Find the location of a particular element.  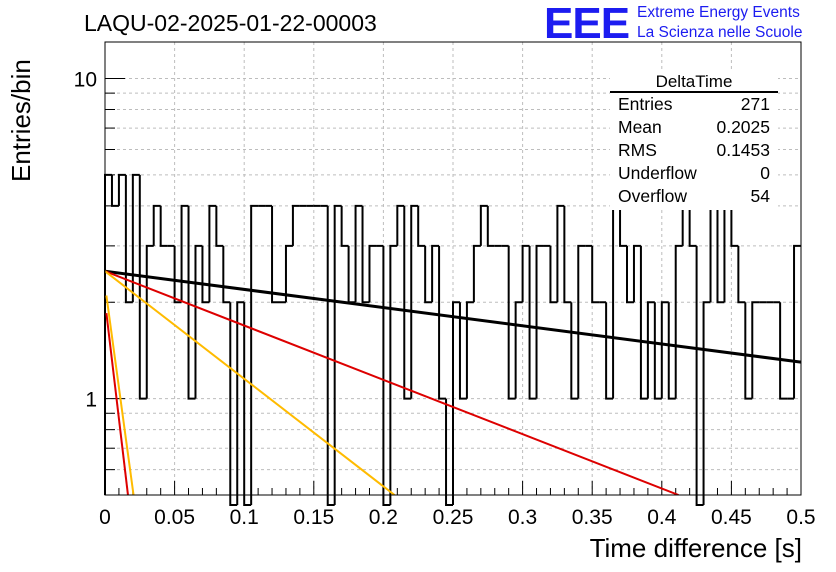

x-tick-label: 0.2 is located at coordinates (383, 517).